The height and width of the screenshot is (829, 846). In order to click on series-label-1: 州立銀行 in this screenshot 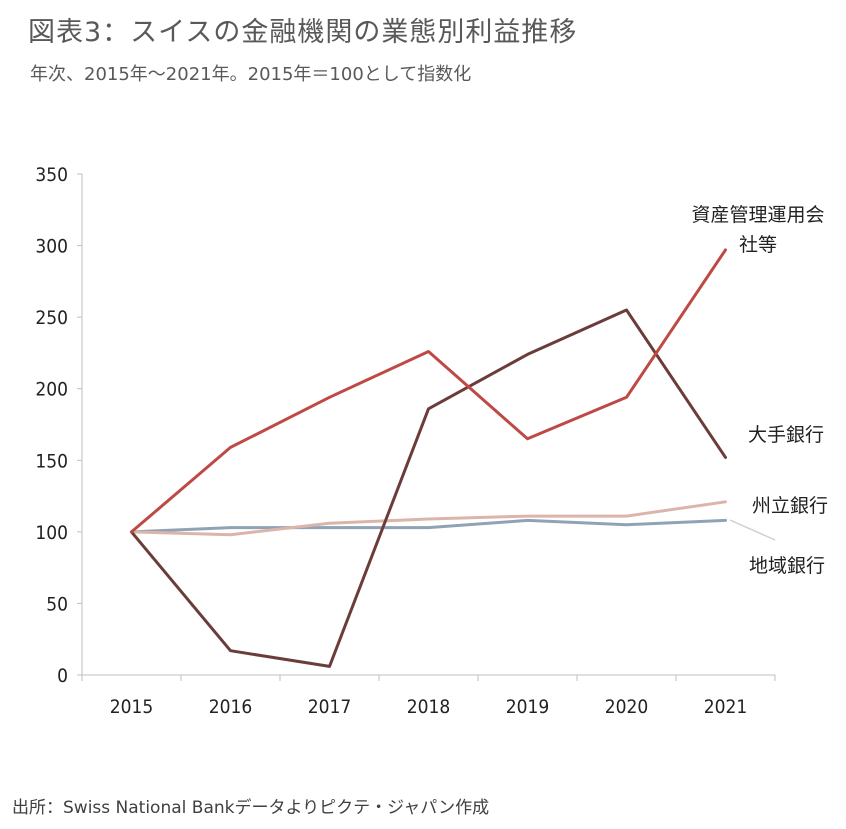, I will do `click(790, 506)`.